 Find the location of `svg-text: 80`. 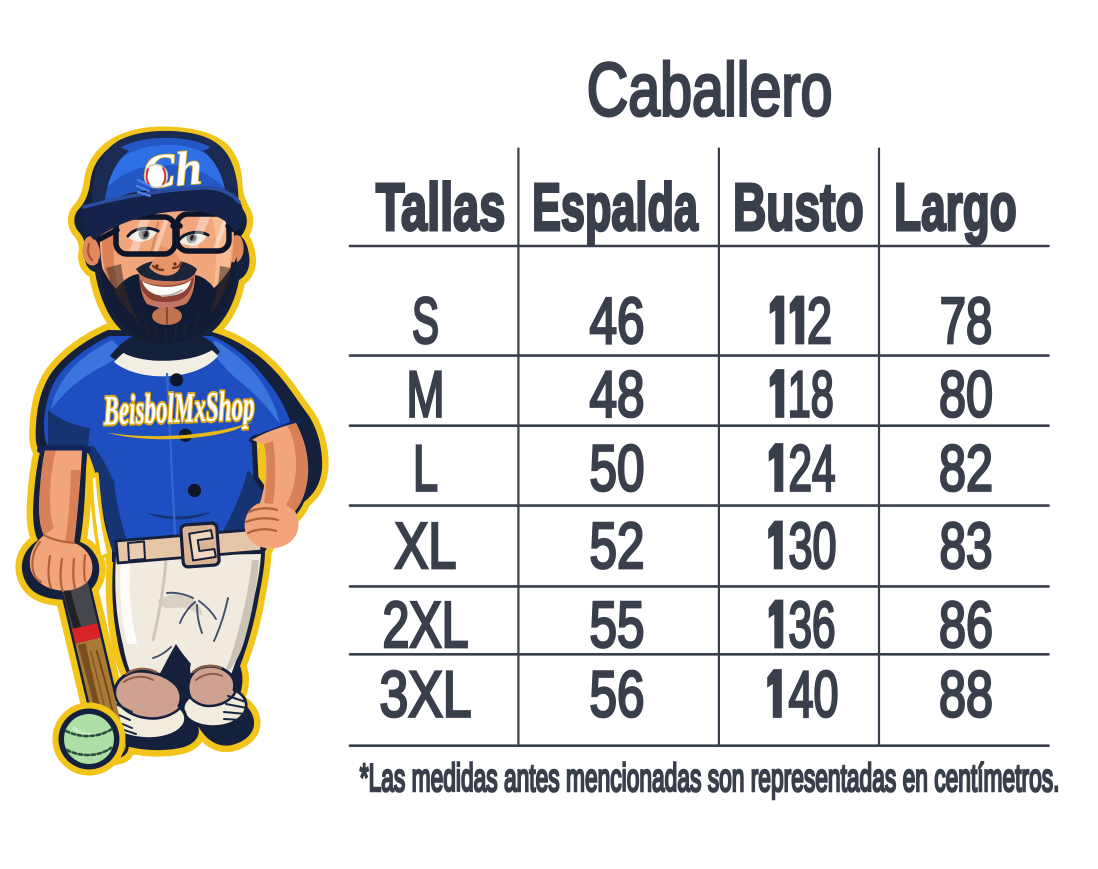

svg-text: 80 is located at coordinates (966, 395).